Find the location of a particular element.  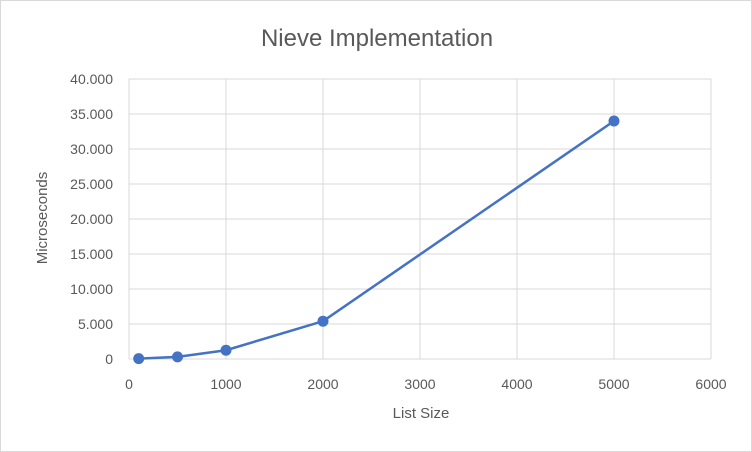

y-tick-label: 20.000 is located at coordinates (91, 219).